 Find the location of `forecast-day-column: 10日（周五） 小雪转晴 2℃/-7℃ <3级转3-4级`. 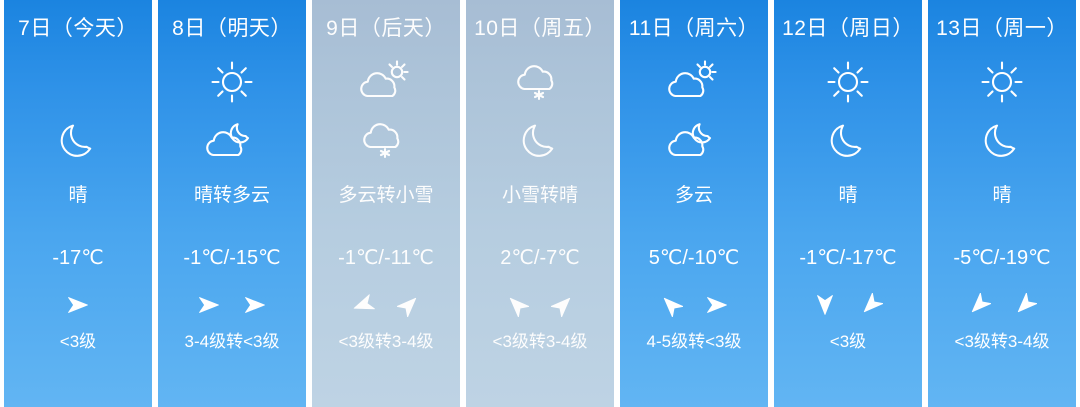

forecast-day-column: 10日（周五） 小雪转晴 2℃/-7℃ <3级转3-4级 is located at coordinates (540, 203).